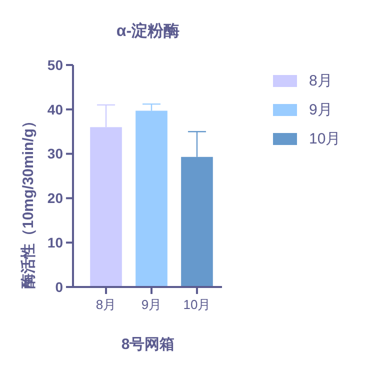 The width and height of the screenshot is (365, 371). Describe the element at coordinates (55, 242) in the screenshot. I see `y-tick-label: 10` at that location.